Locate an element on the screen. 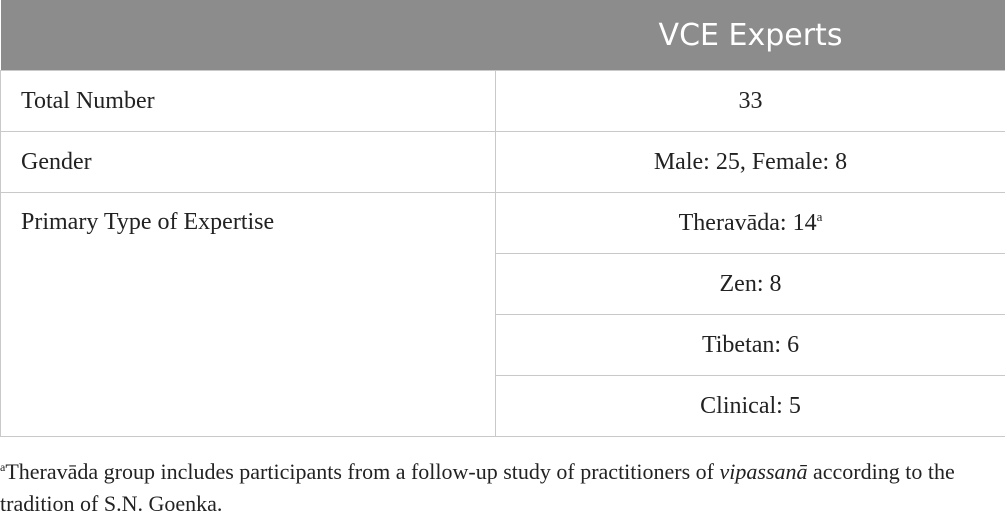 The width and height of the screenshot is (1005, 531). row: Gender Male: 25, Female: 8 is located at coordinates (502, 162).